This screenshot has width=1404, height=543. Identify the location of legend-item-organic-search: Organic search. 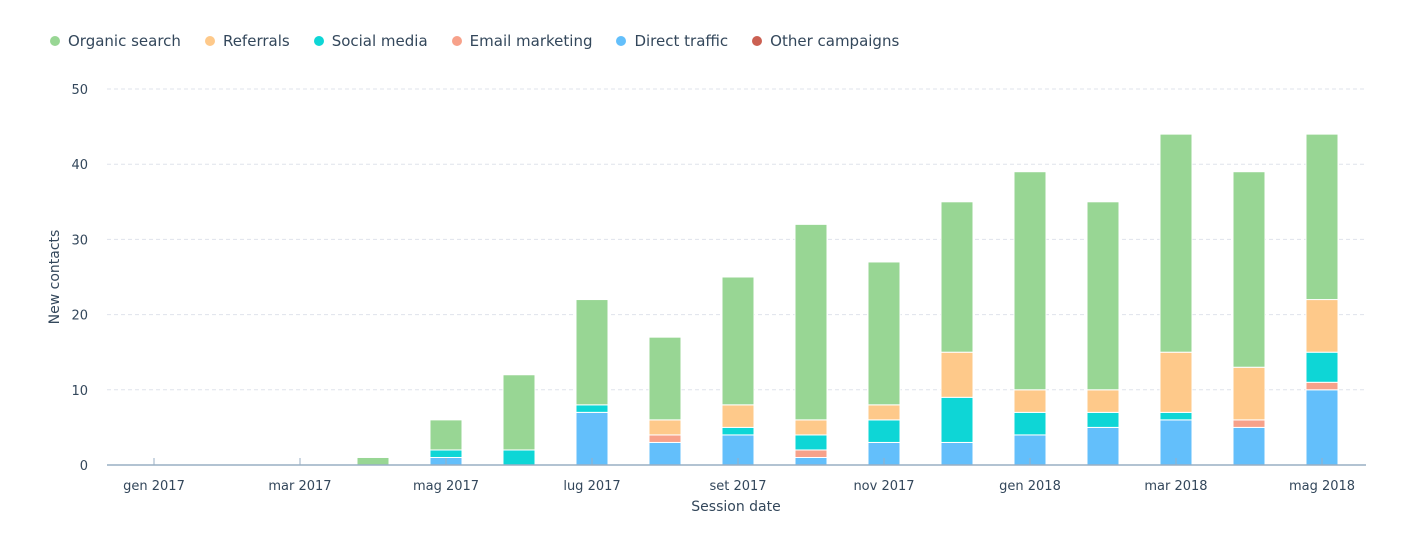
(115, 41).